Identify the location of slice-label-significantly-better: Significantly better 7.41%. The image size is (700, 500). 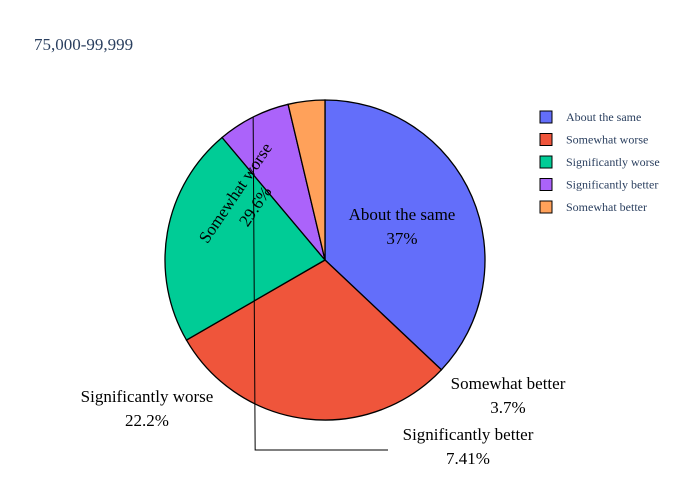
(468, 446).